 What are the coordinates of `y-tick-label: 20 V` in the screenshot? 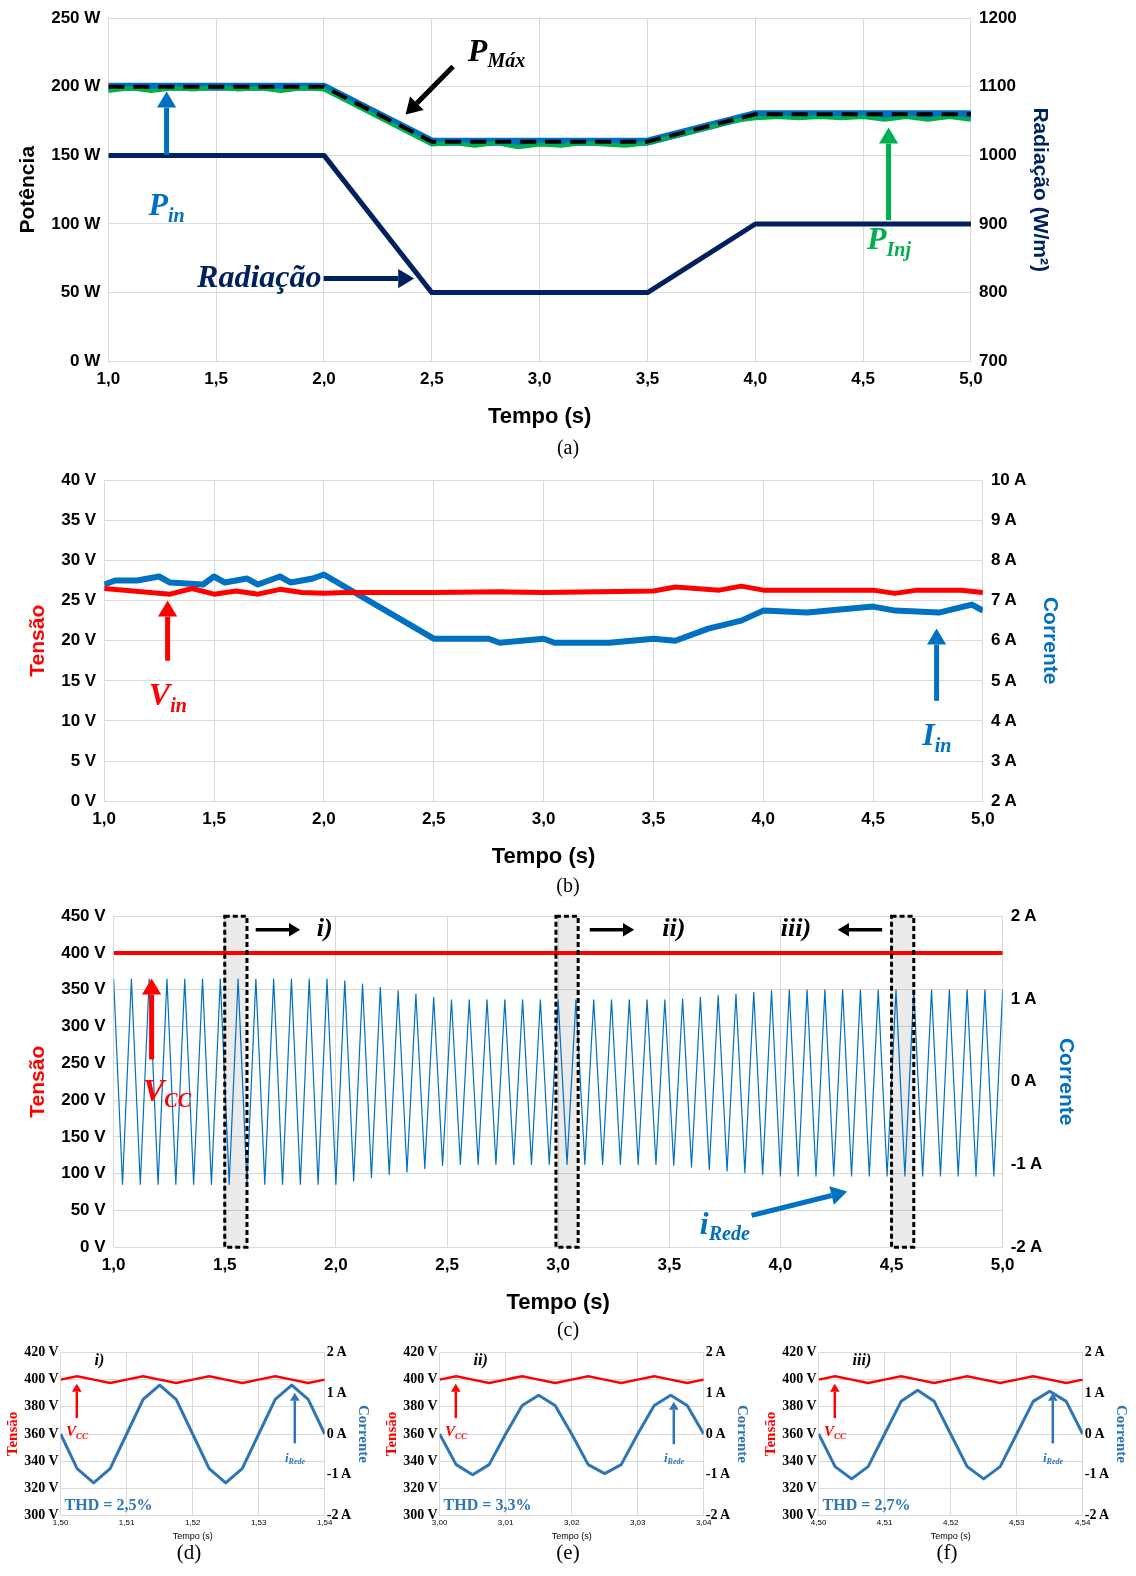 It's located at (79, 640).